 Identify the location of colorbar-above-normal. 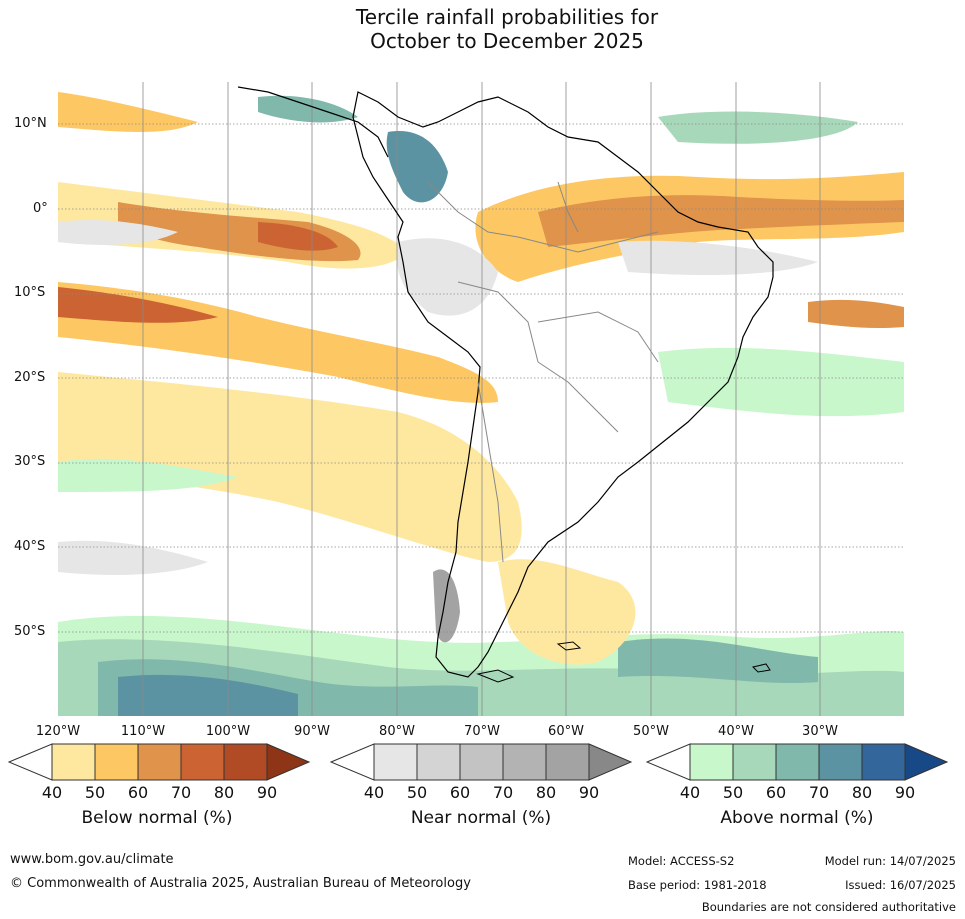
(797, 762).